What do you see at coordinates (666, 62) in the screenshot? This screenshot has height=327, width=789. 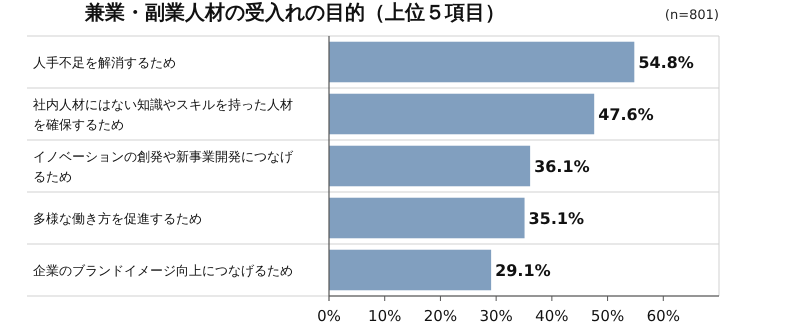 I see `data-label: 54.8%` at bounding box center [666, 62].